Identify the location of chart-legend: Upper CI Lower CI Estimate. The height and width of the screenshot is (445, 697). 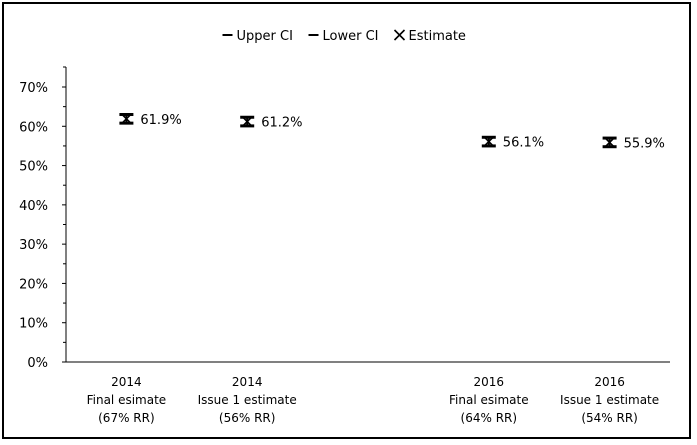
(344, 36).